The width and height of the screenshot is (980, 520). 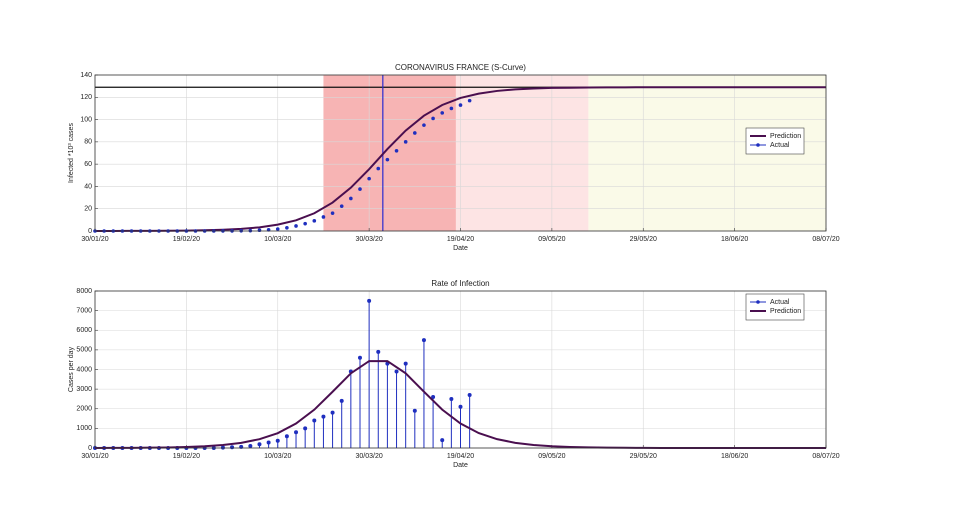 What do you see at coordinates (84, 310) in the screenshot?
I see `y-tick-label: 7000` at bounding box center [84, 310].